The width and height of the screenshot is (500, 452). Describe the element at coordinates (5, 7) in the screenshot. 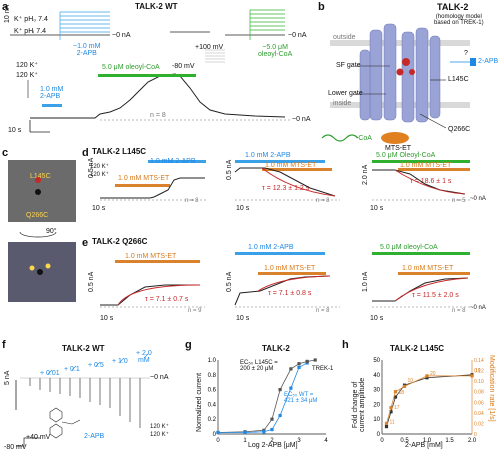

I see `panel-letter: a` at that location.